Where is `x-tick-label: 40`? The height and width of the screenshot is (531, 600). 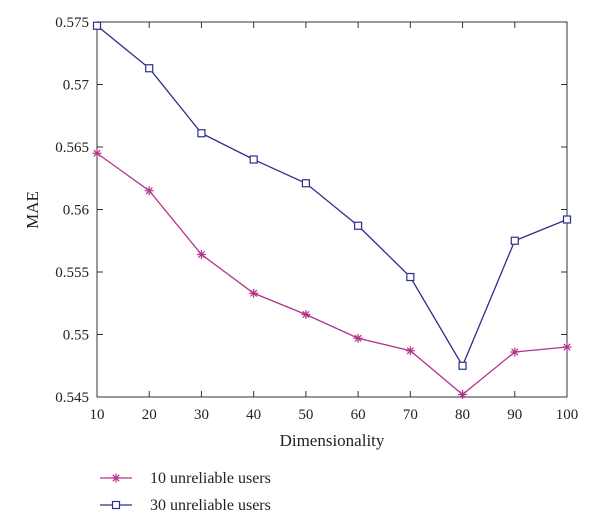
x-tick-label: 40 is located at coordinates (253, 415).